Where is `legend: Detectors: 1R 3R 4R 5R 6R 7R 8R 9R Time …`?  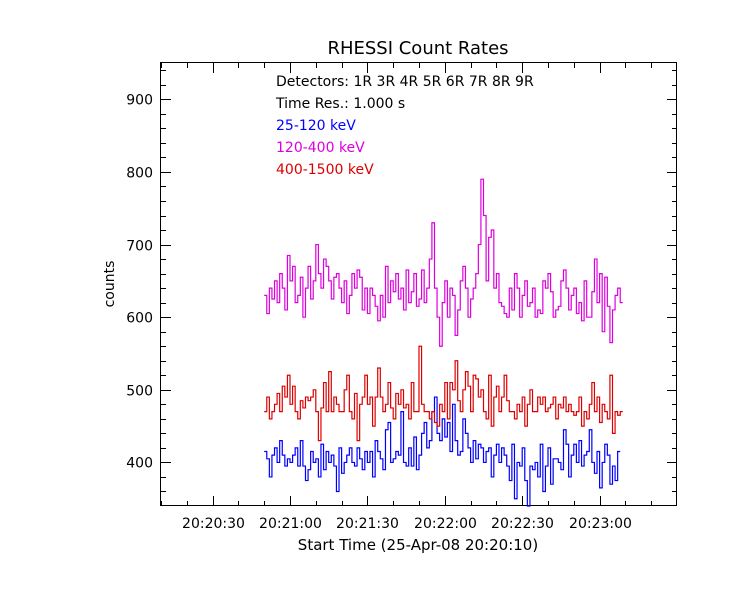 legend: Detectors: 1R 3R 4R 5R 6R 7R 8R 9R Time … is located at coordinates (404, 126).